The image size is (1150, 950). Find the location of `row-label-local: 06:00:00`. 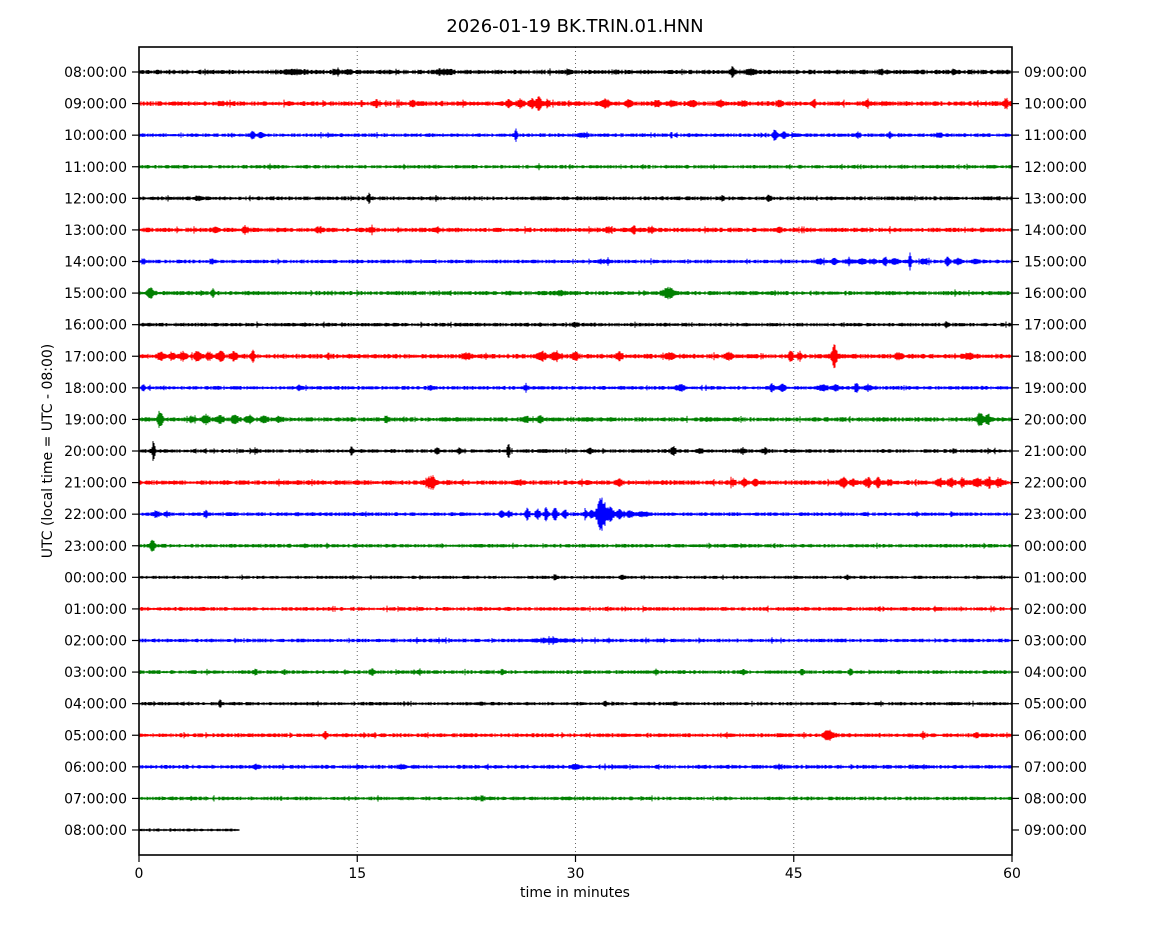

row-label-local: 06:00:00 is located at coordinates (1055, 736).